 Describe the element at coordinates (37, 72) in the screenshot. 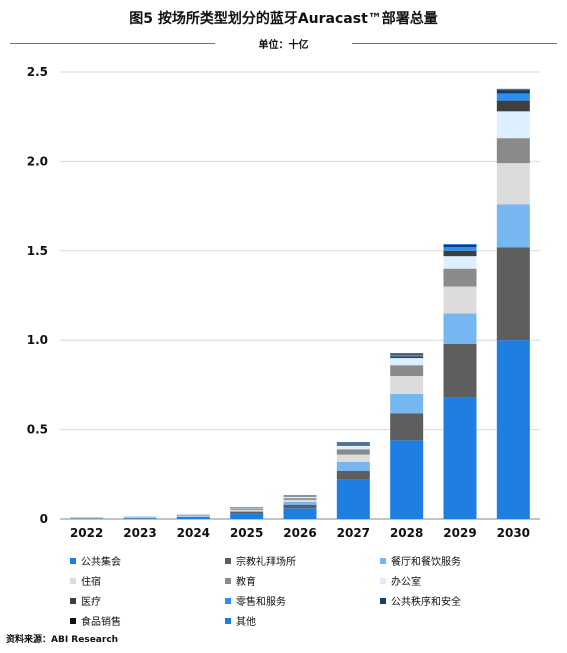

I see `y-tick-label: 2.5` at that location.